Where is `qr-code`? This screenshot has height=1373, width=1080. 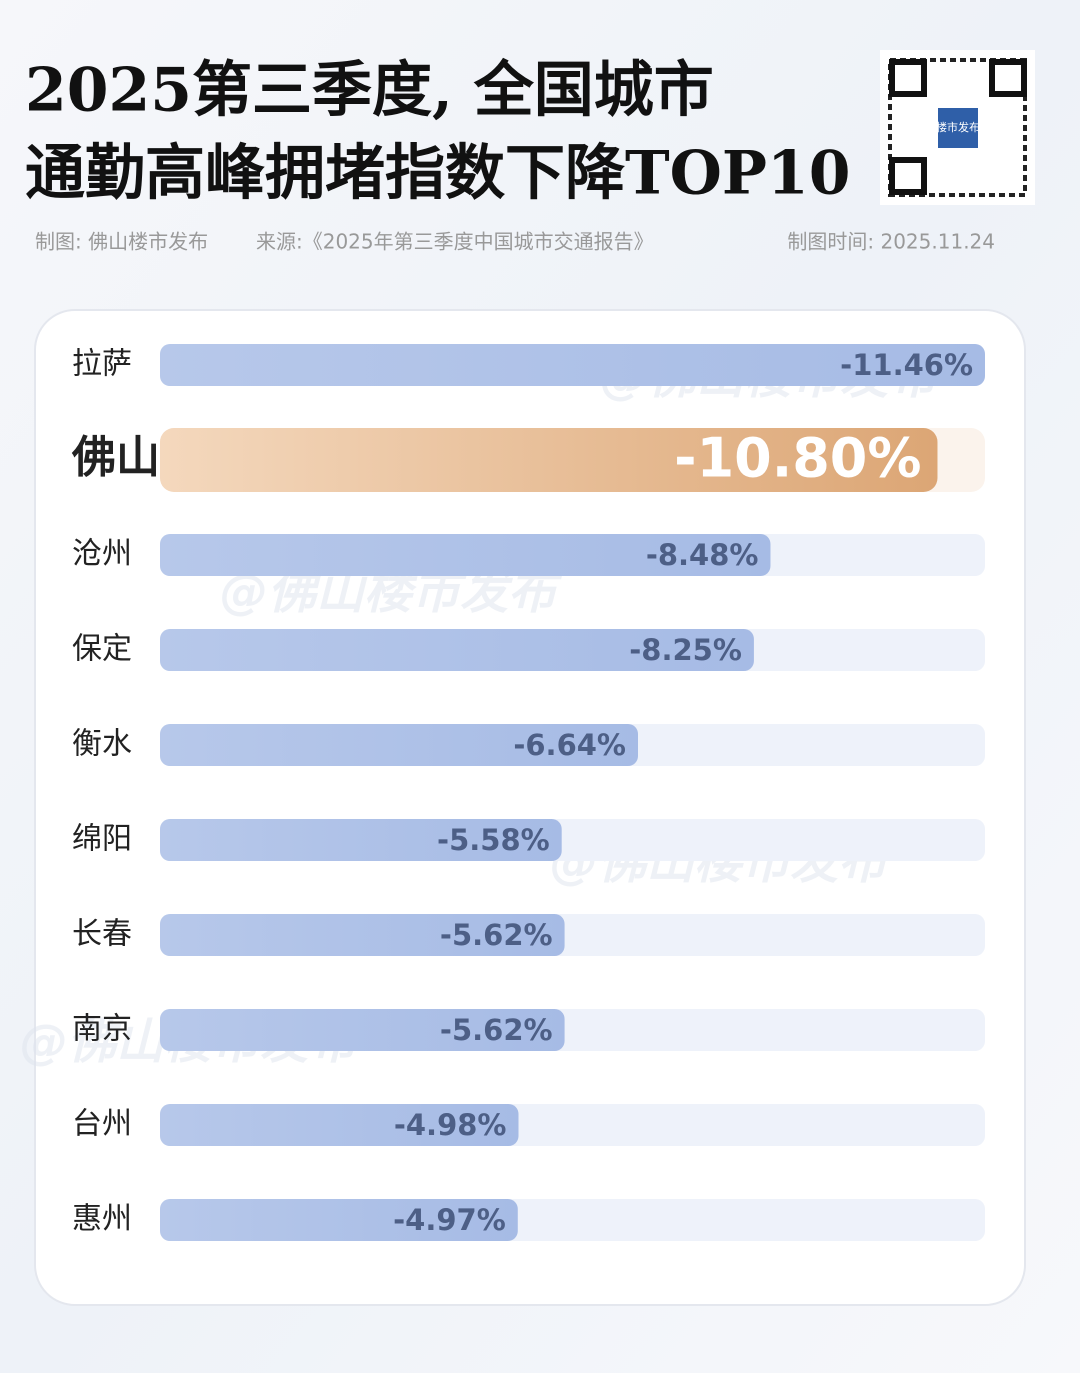
qr-code is located at coordinates (957, 127).